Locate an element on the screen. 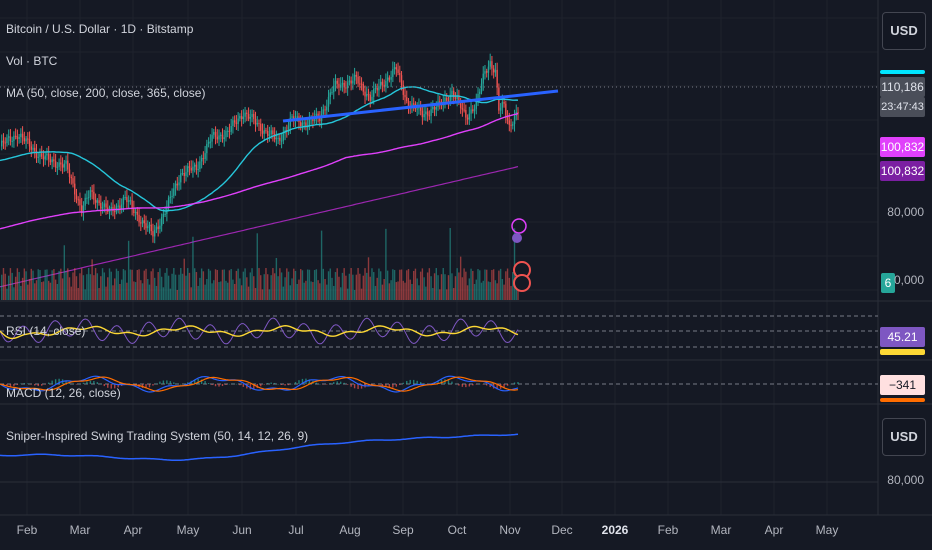 This screenshot has height=550, width=932. currency-button: USD is located at coordinates (904, 31).